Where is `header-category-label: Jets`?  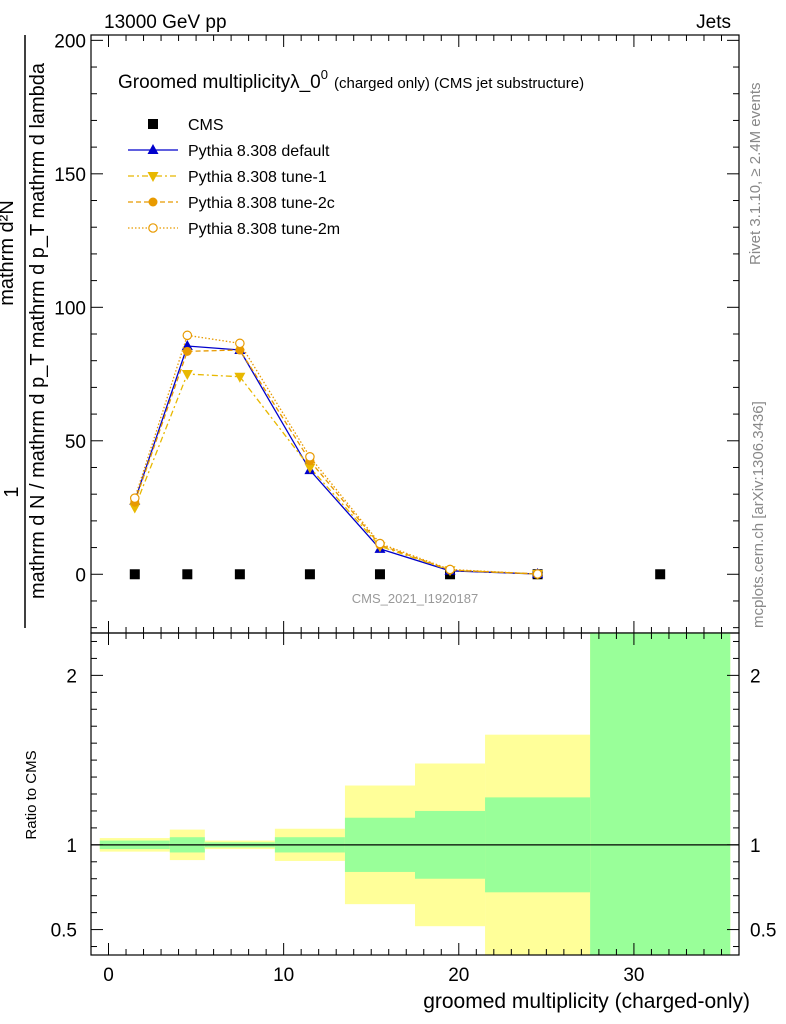 header-category-label: Jets is located at coordinates (713, 22).